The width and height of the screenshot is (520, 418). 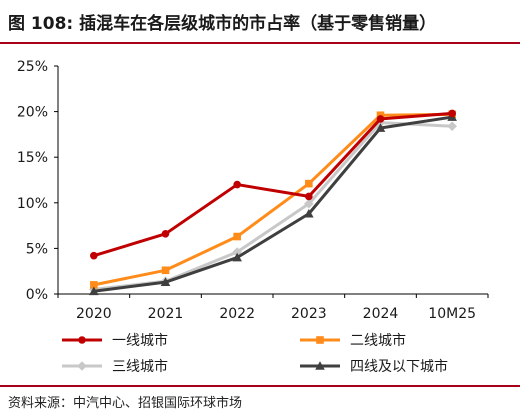 I want to click on x-tick-label: 2020, so click(x=94, y=314).